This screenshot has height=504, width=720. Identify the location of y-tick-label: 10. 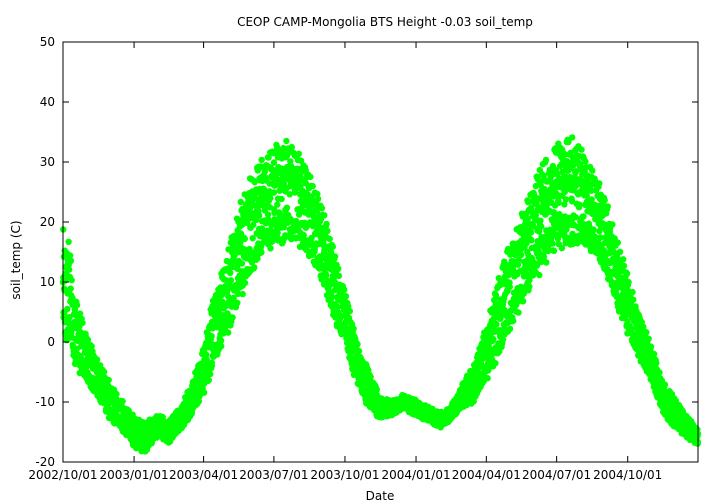
(47, 282).